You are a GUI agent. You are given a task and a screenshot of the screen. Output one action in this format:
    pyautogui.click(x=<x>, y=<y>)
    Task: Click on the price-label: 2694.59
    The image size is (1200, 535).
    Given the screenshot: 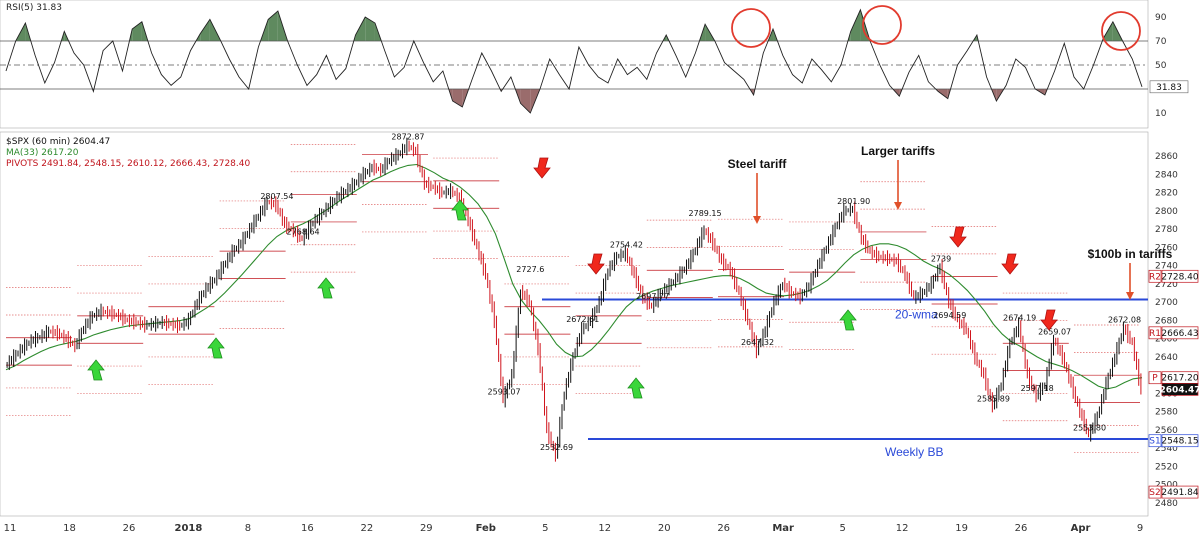 What is the action you would take?
    pyautogui.click(x=949, y=315)
    